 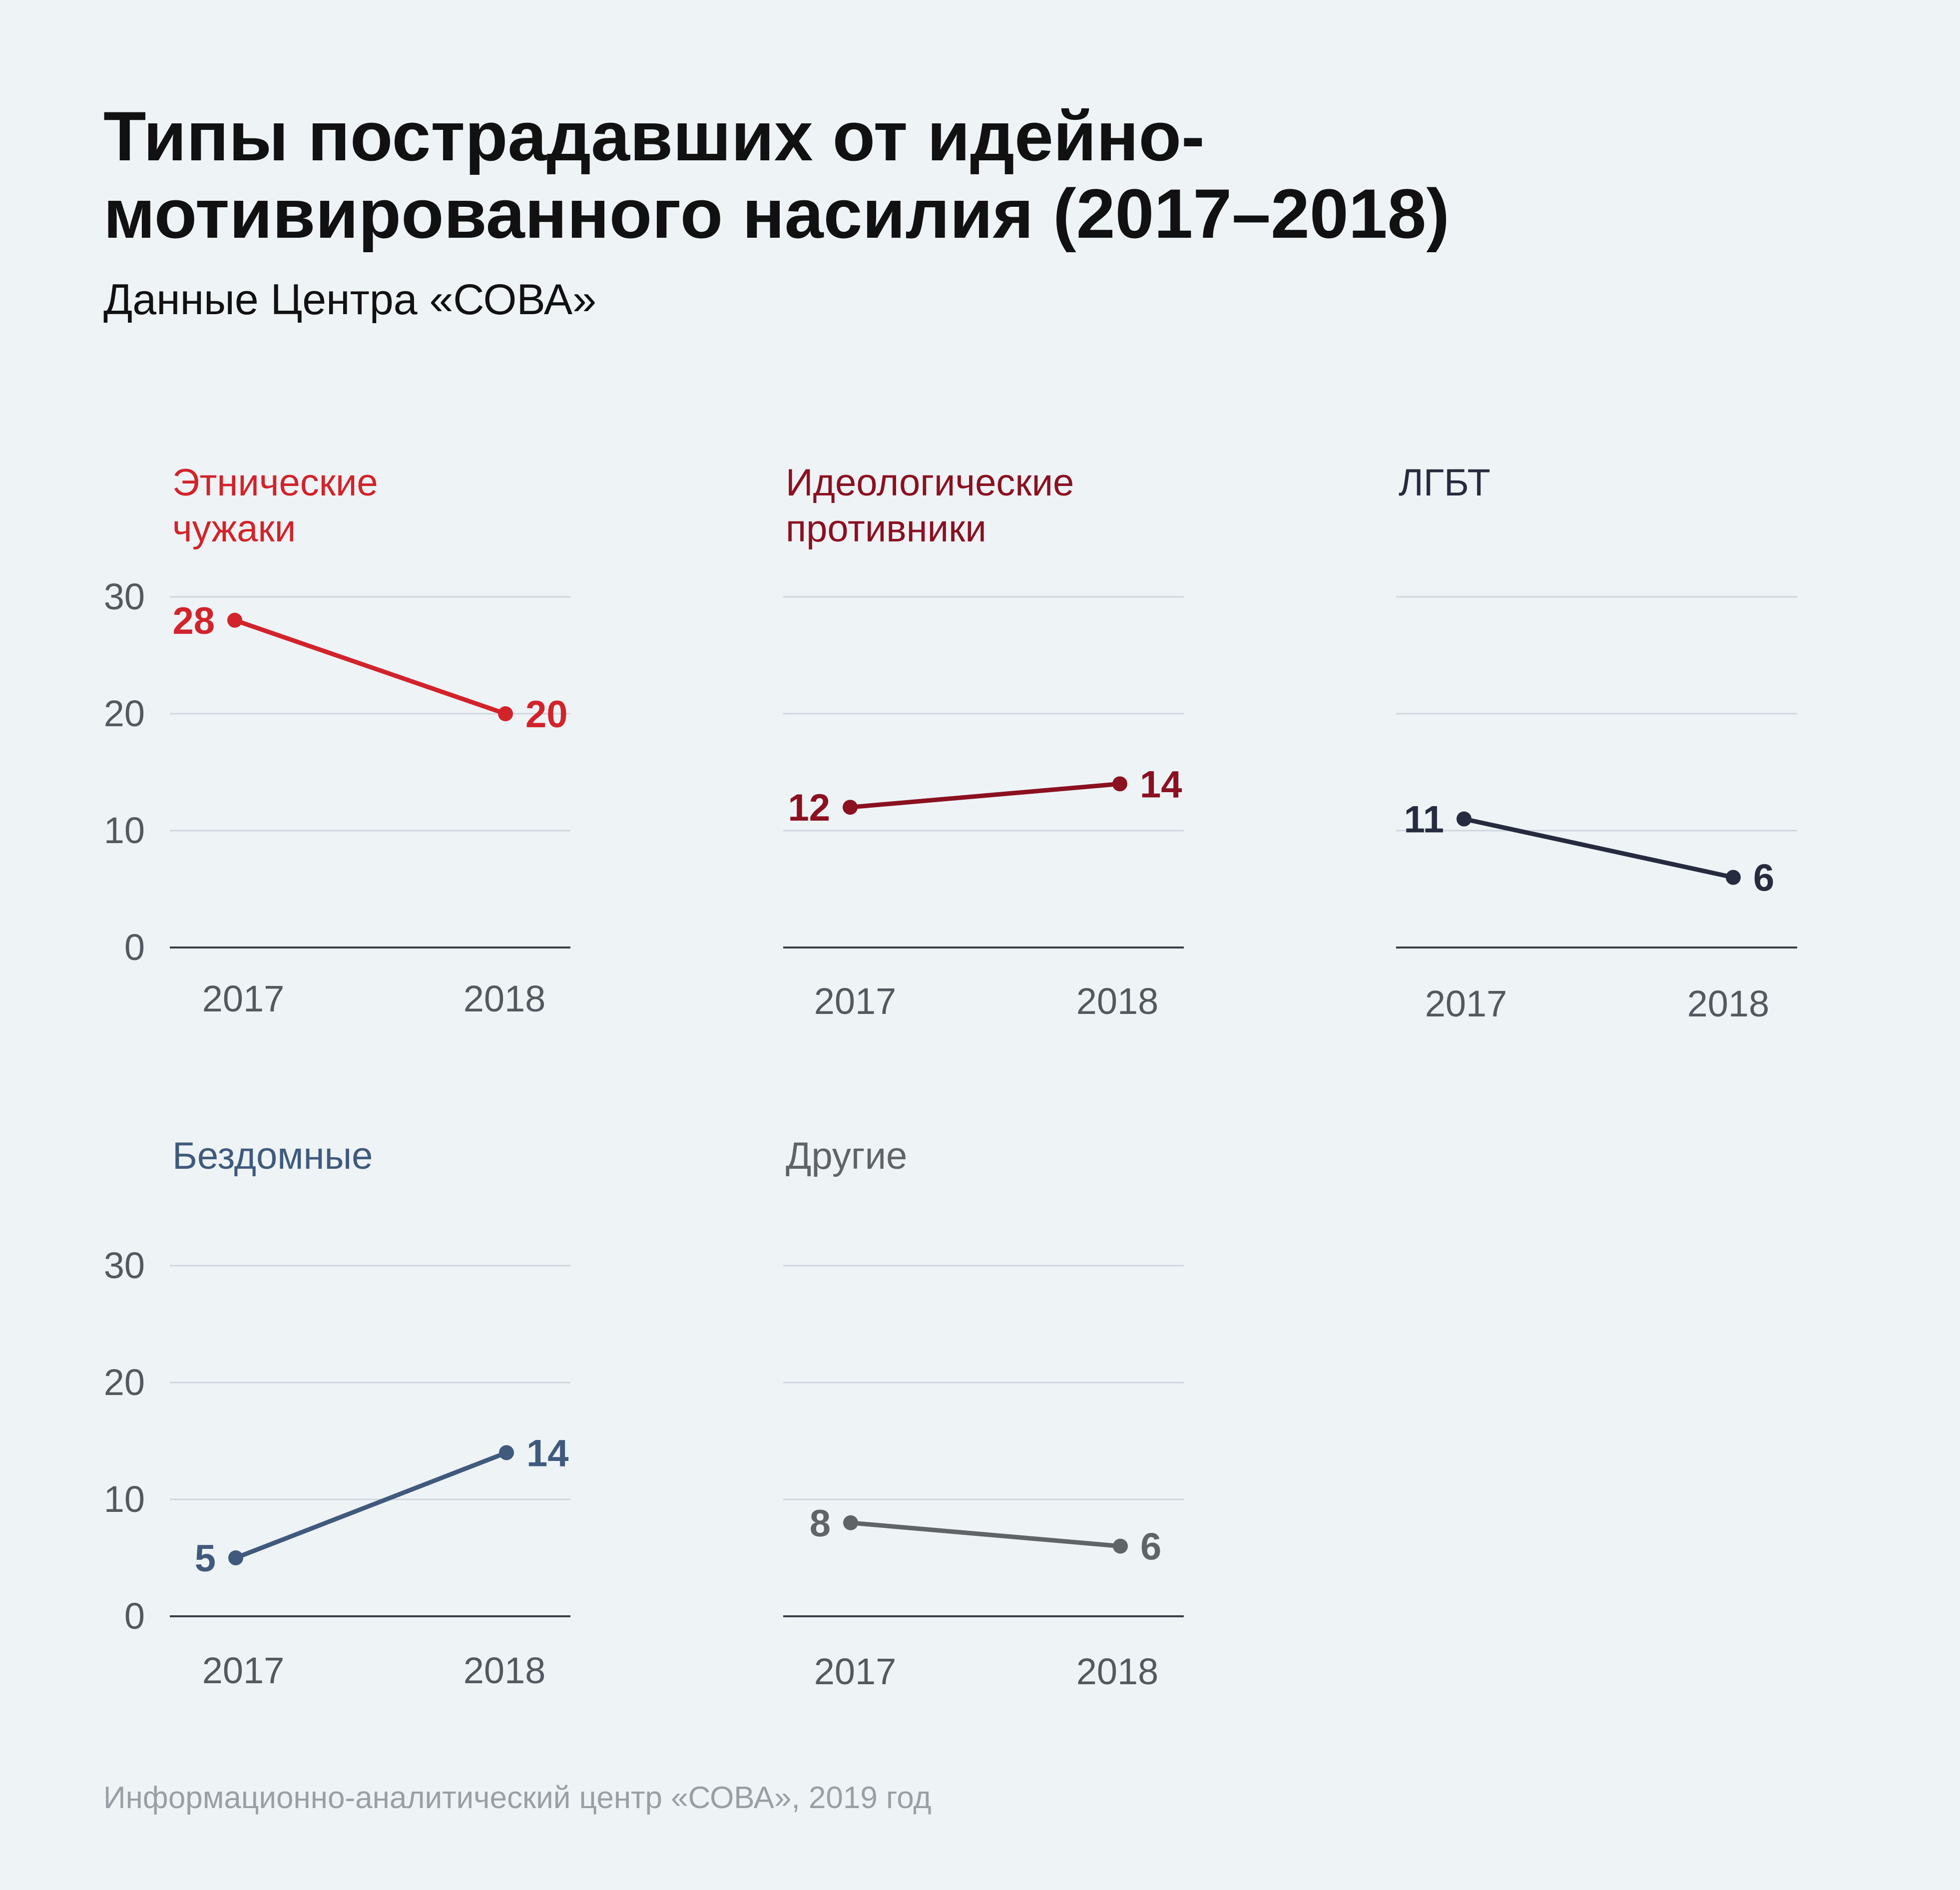 What do you see at coordinates (1119, 784) in the screenshot?
I see `panel-2-point-2018` at bounding box center [1119, 784].